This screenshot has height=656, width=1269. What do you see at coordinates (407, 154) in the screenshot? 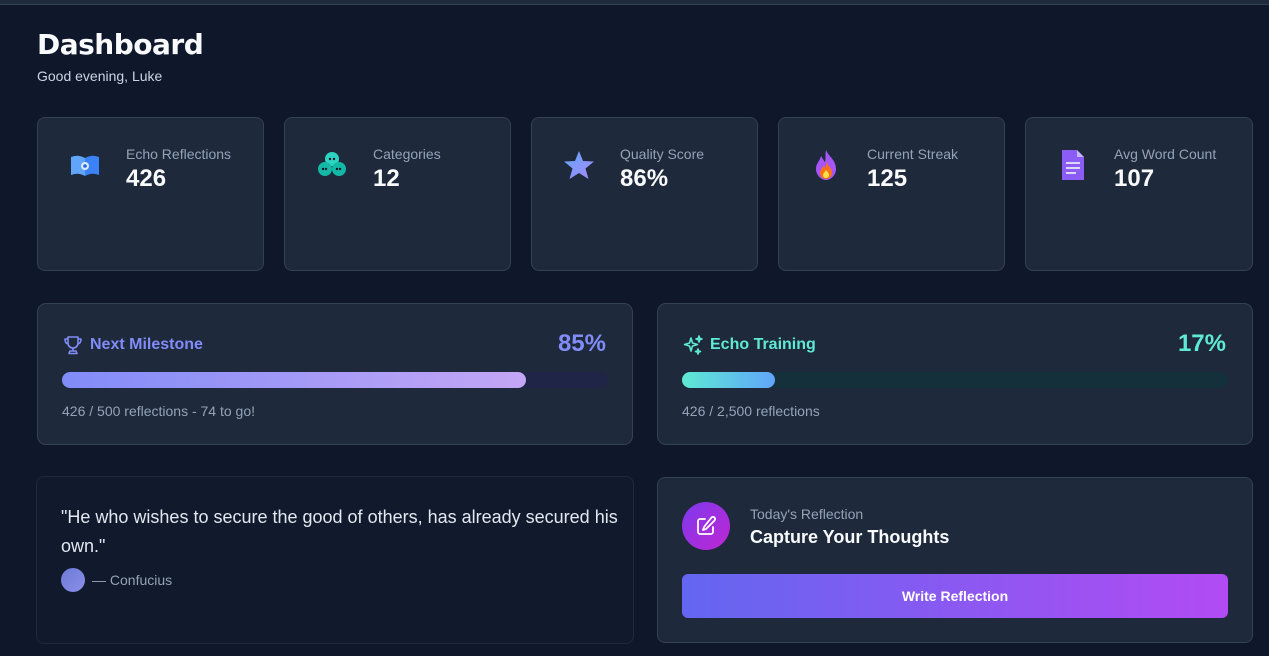
I see `stat-label: Categories` at bounding box center [407, 154].